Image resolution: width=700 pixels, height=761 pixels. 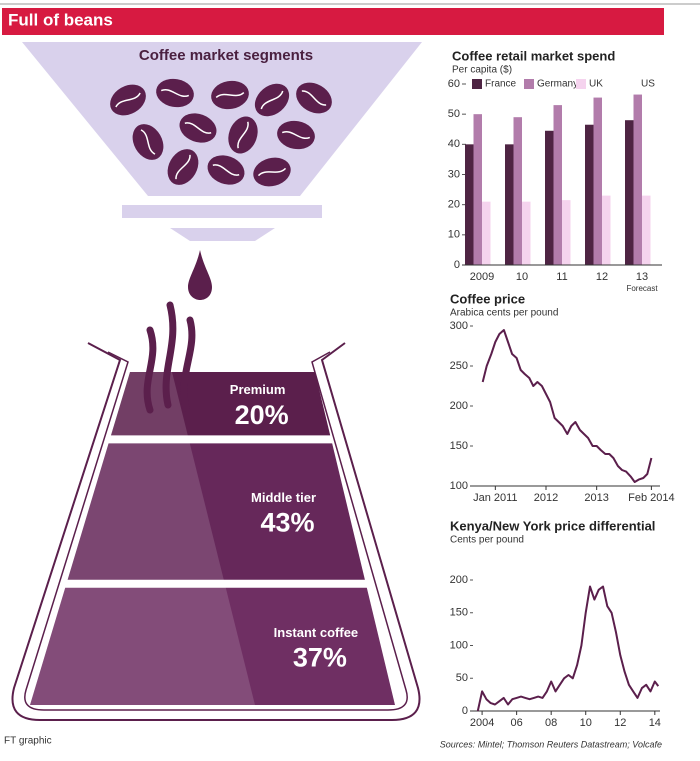 I want to click on y-tick-label: 20, so click(x=454, y=205).